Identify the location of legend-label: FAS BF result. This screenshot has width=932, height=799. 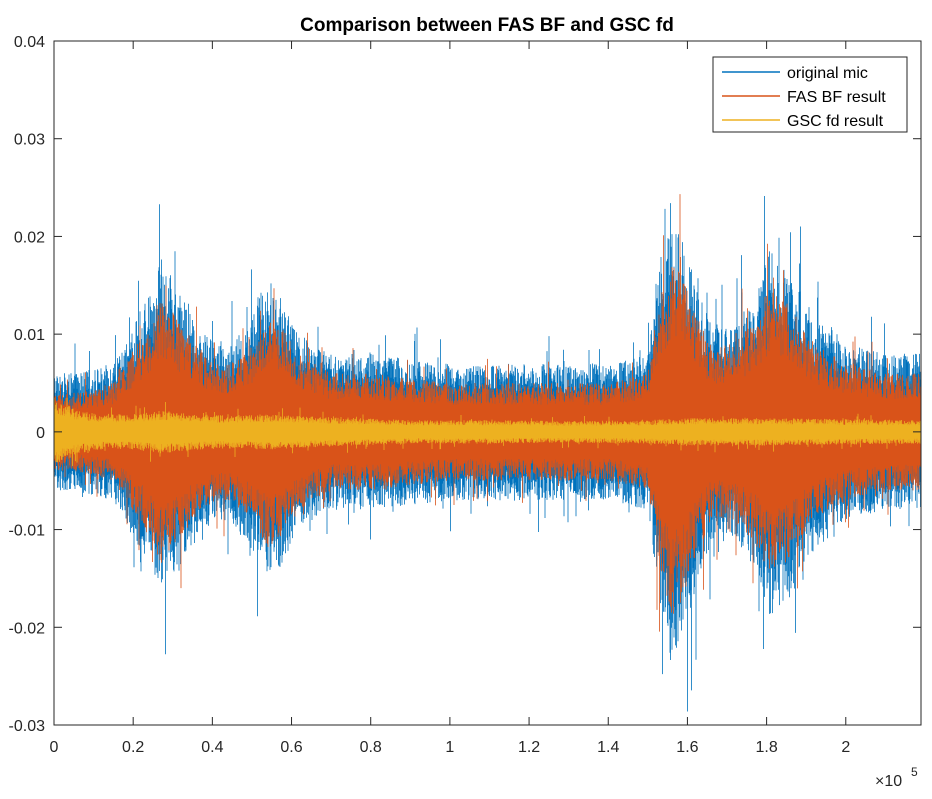
(836, 97).